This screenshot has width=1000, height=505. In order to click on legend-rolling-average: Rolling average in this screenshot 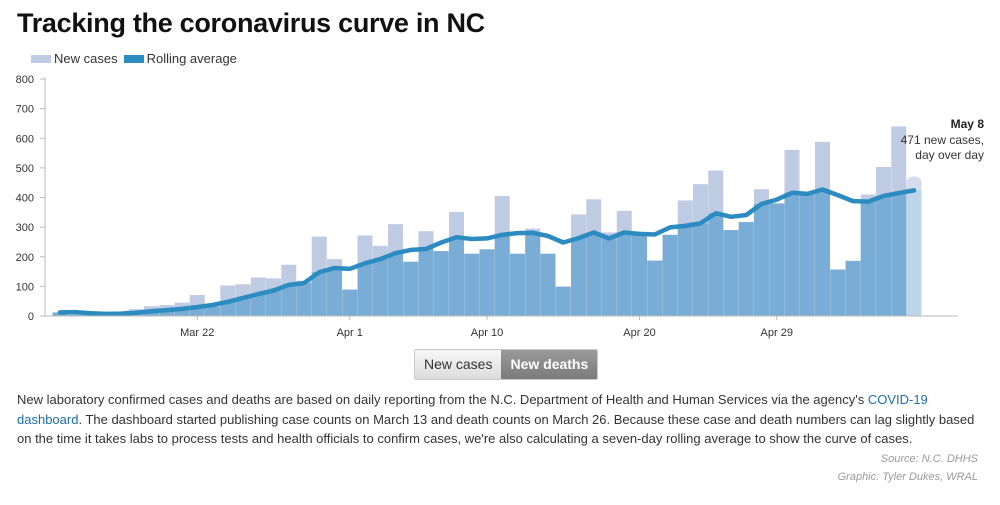, I will do `click(180, 58)`.